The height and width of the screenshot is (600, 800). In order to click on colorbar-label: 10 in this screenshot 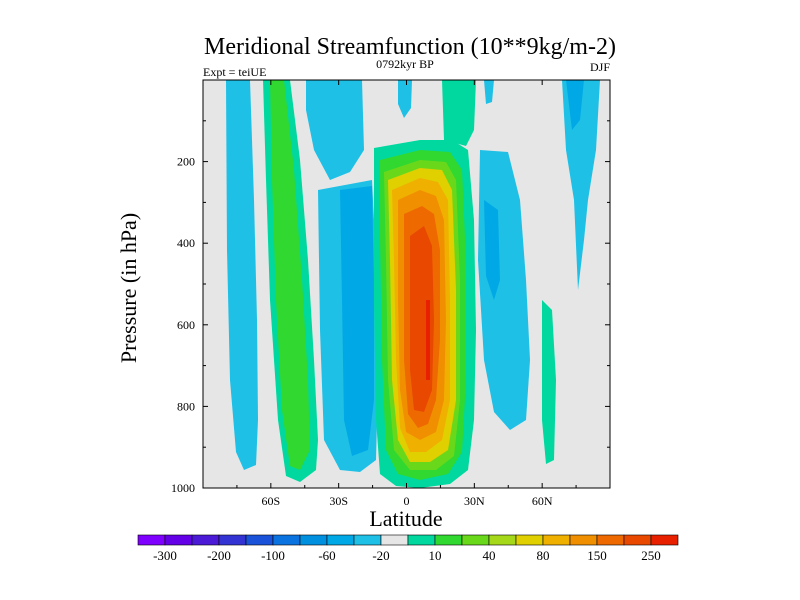, I will do `click(435, 555)`.